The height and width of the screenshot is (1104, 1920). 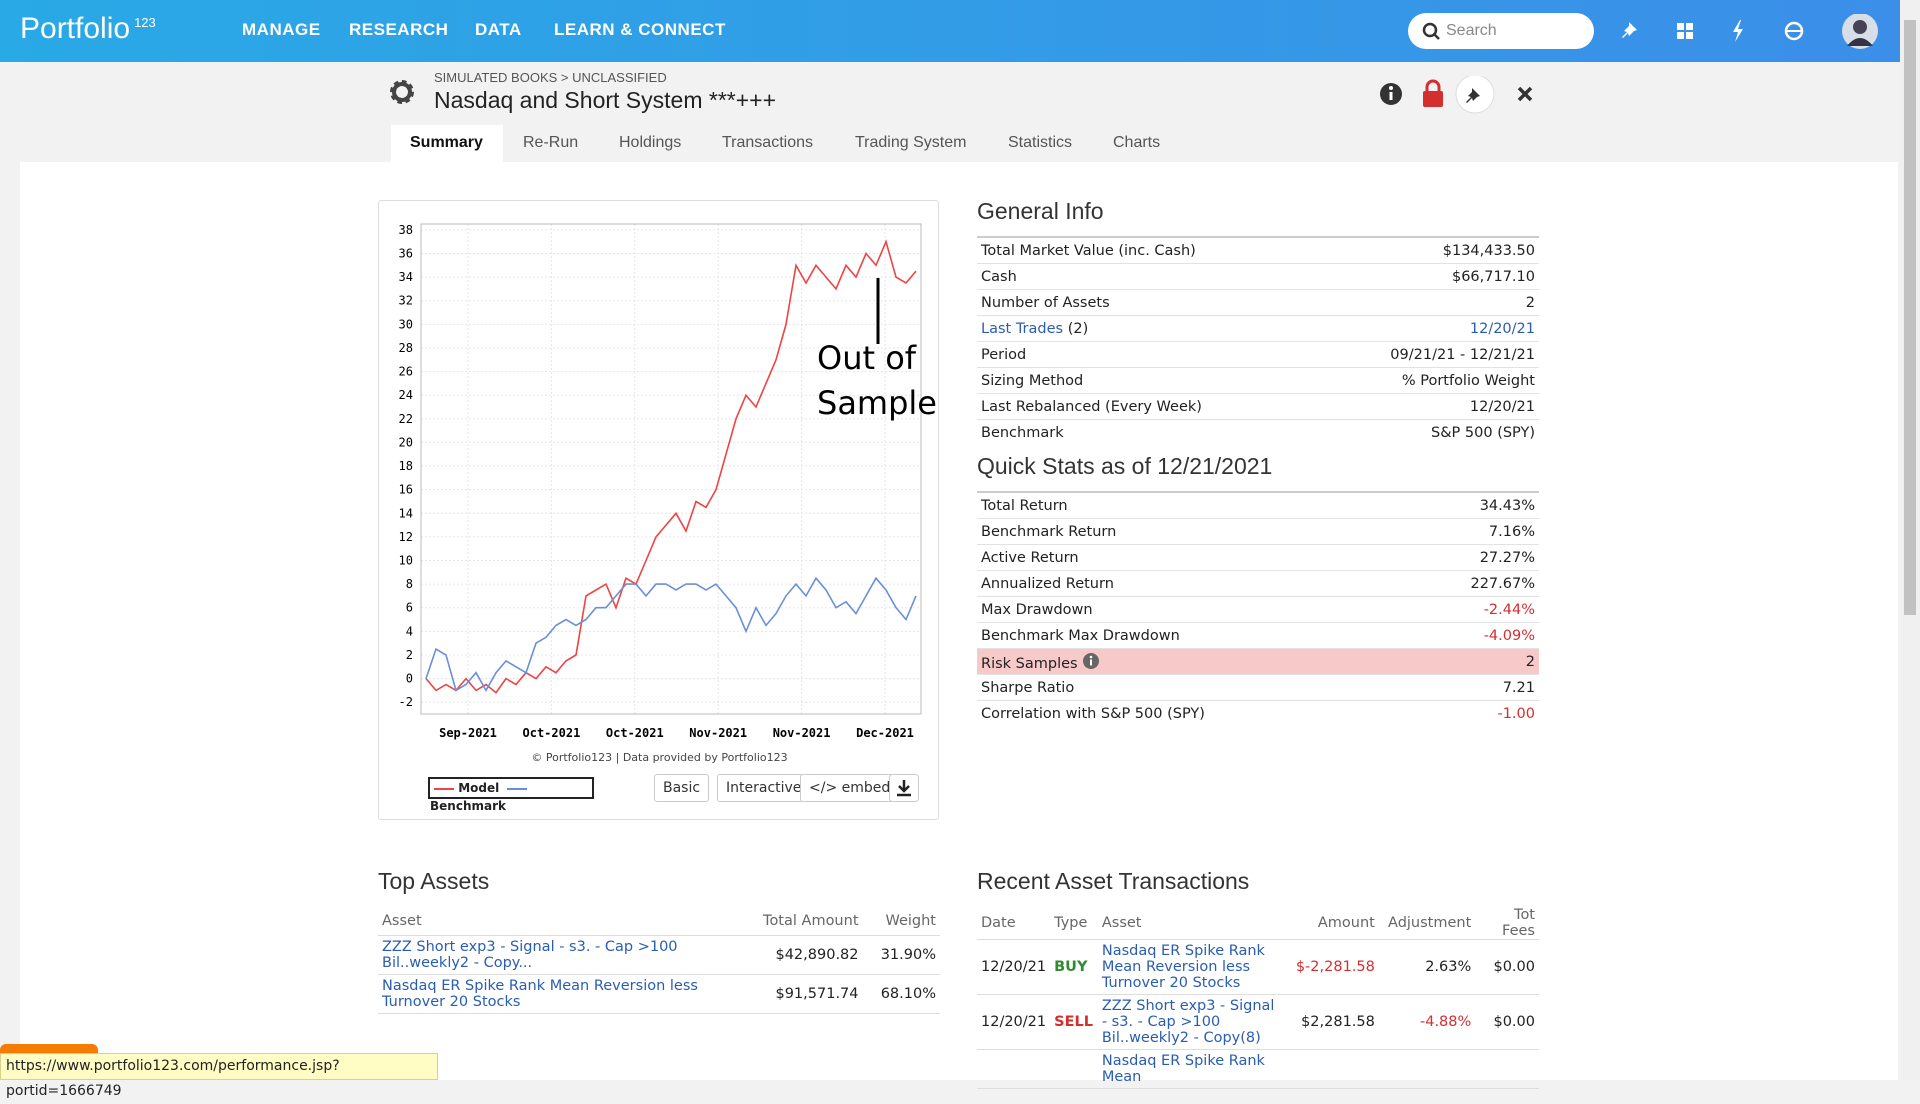 I want to click on info-row: Annualized Return 227.67%, so click(x=1258, y=583).